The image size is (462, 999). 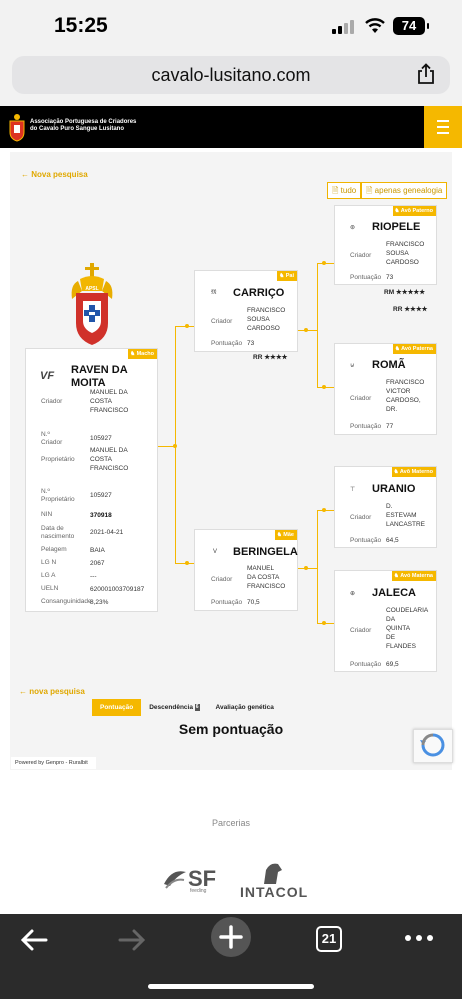 What do you see at coordinates (404, 190) in the screenshot?
I see `genealogy-only-button: 🗎 apenas genealogia` at bounding box center [404, 190].